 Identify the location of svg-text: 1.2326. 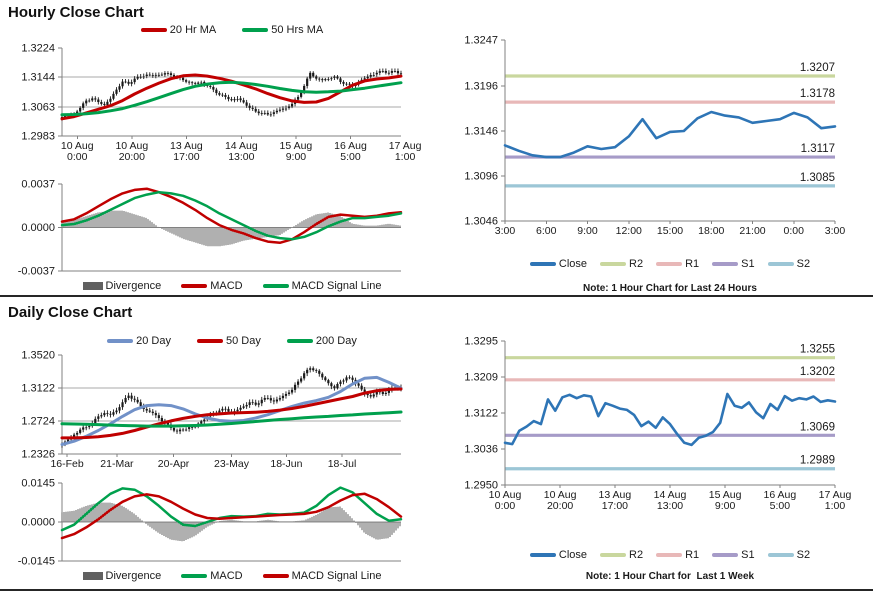
(38, 455).